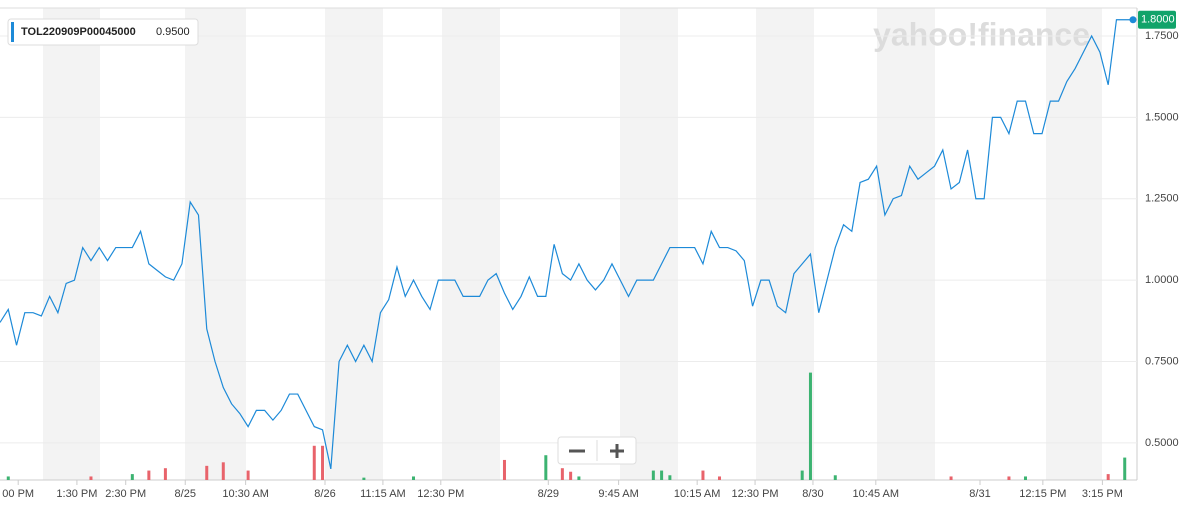 This screenshot has width=1194, height=516. What do you see at coordinates (1133, 20) in the screenshot?
I see `last-point` at bounding box center [1133, 20].